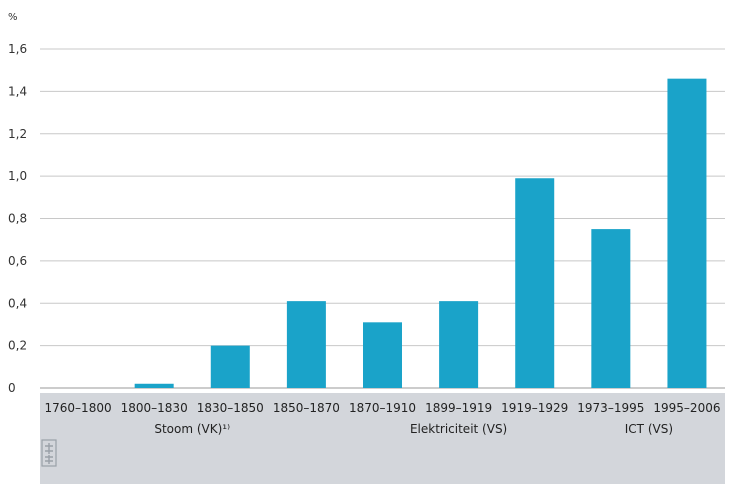  I want to click on x-tick-label: 1830–1850, so click(230, 408).